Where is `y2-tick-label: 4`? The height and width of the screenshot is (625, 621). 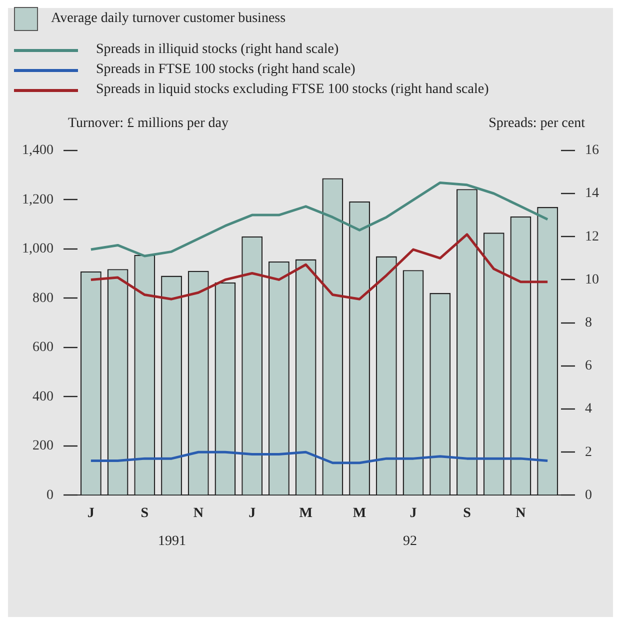
y2-tick-label: 4 is located at coordinates (588, 409).